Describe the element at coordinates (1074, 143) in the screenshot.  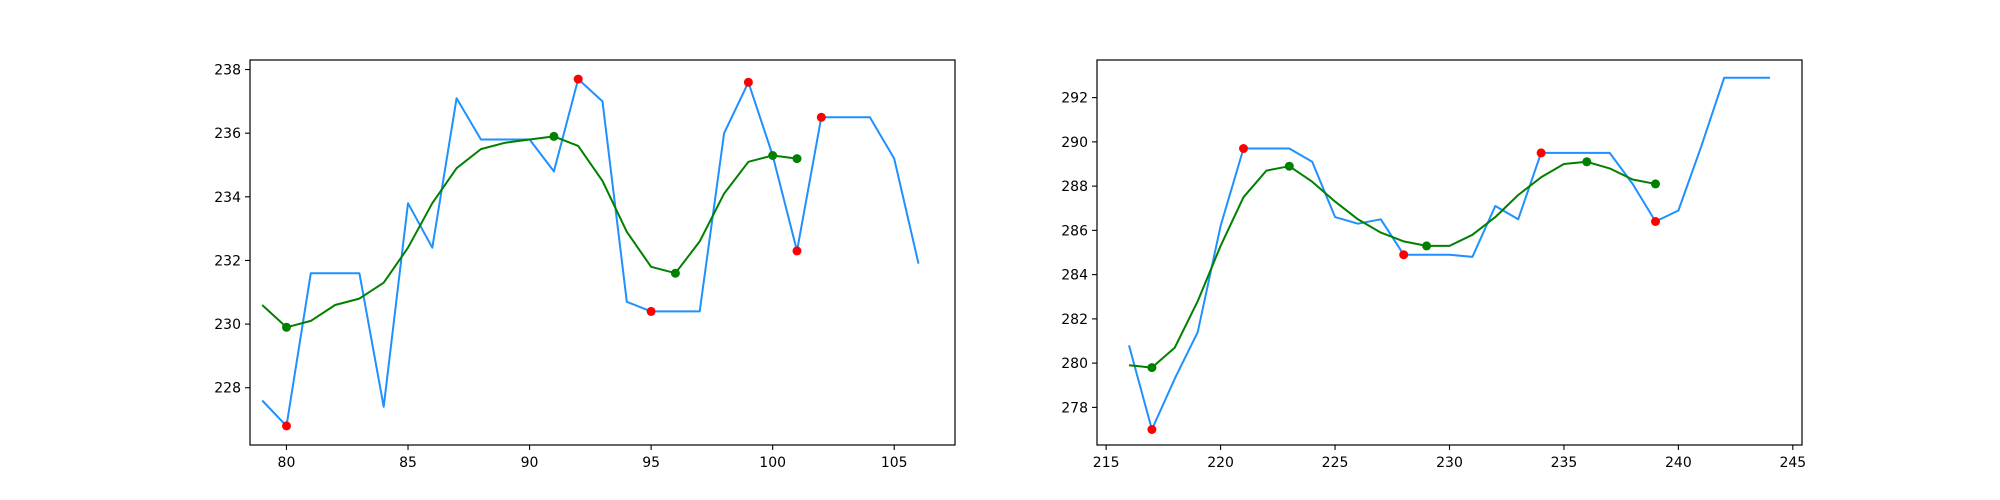
I see `right-ytick-label: 290` at that location.